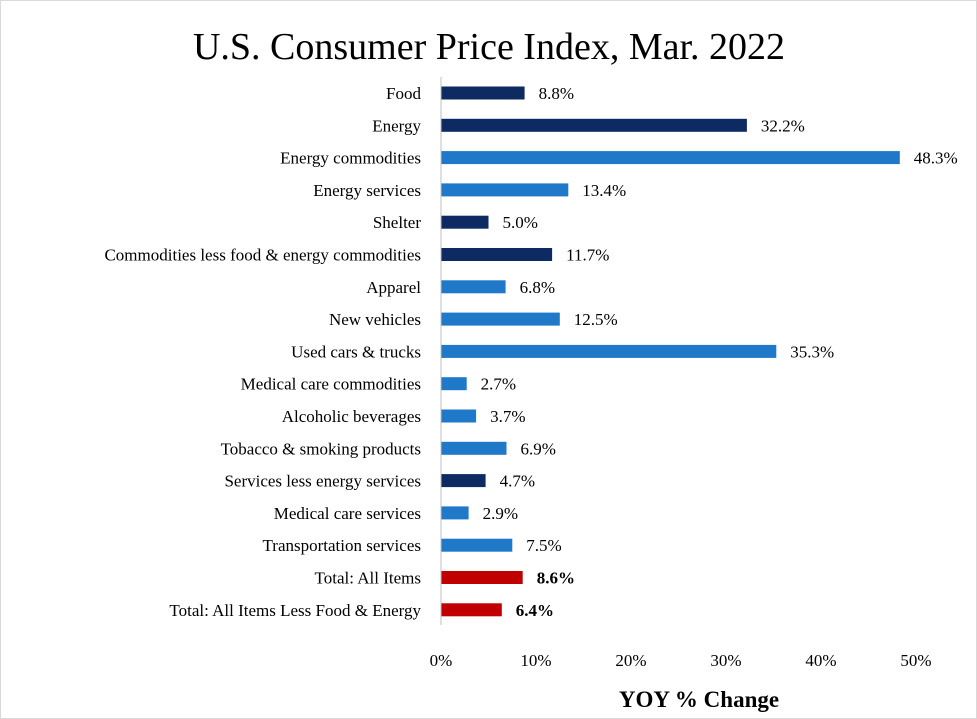 The image size is (977, 719). What do you see at coordinates (507, 416) in the screenshot?
I see `data-label-10: 3.7%` at bounding box center [507, 416].